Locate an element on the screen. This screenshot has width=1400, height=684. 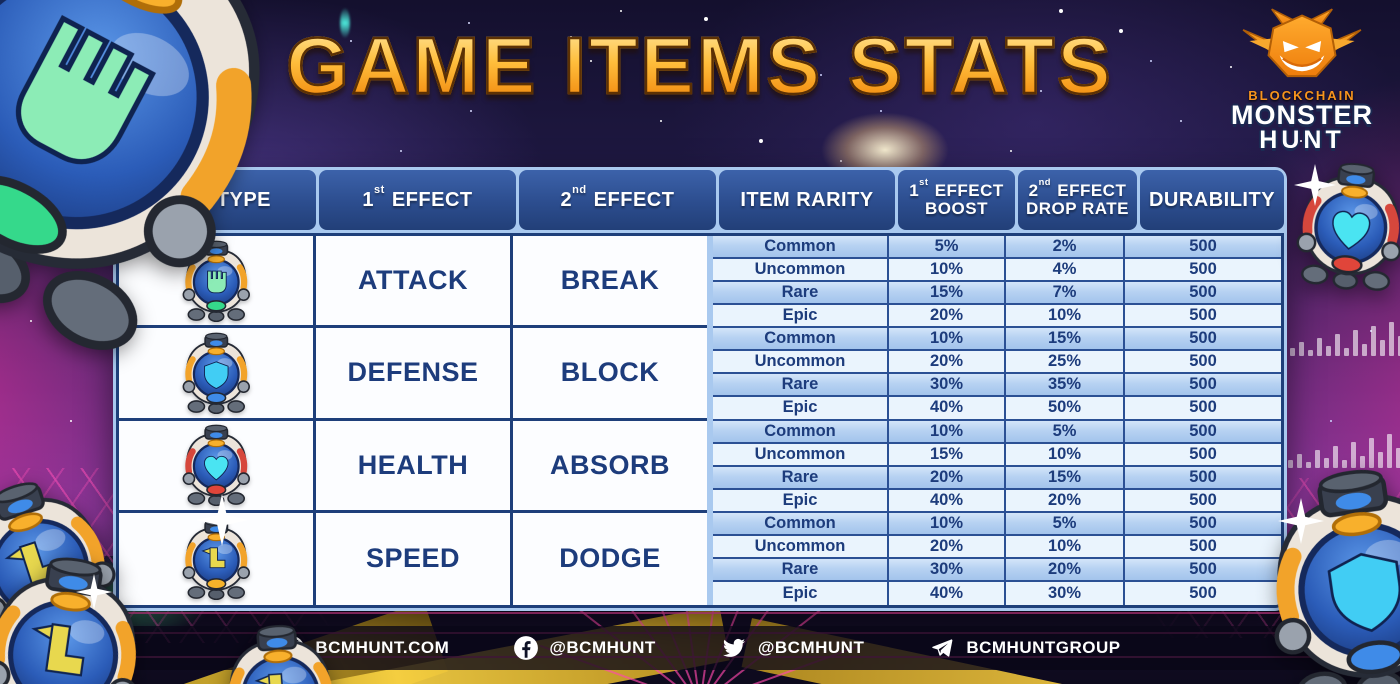
attack-effect2-label: BREAK is located at coordinates (610, 282).